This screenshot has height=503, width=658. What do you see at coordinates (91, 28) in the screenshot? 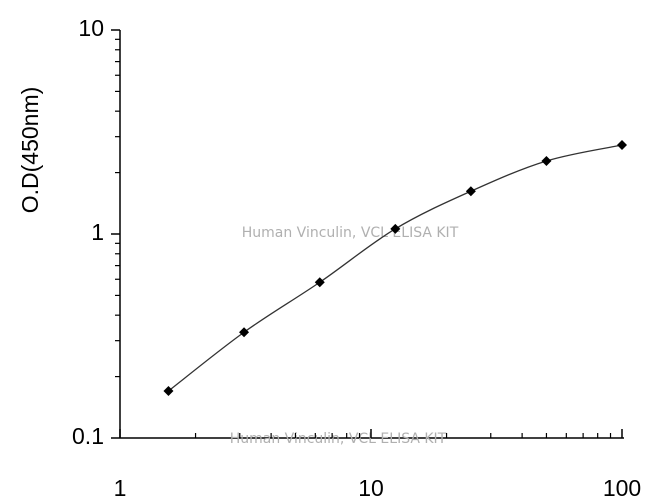
I see `y-tick-label: 10` at bounding box center [91, 28].